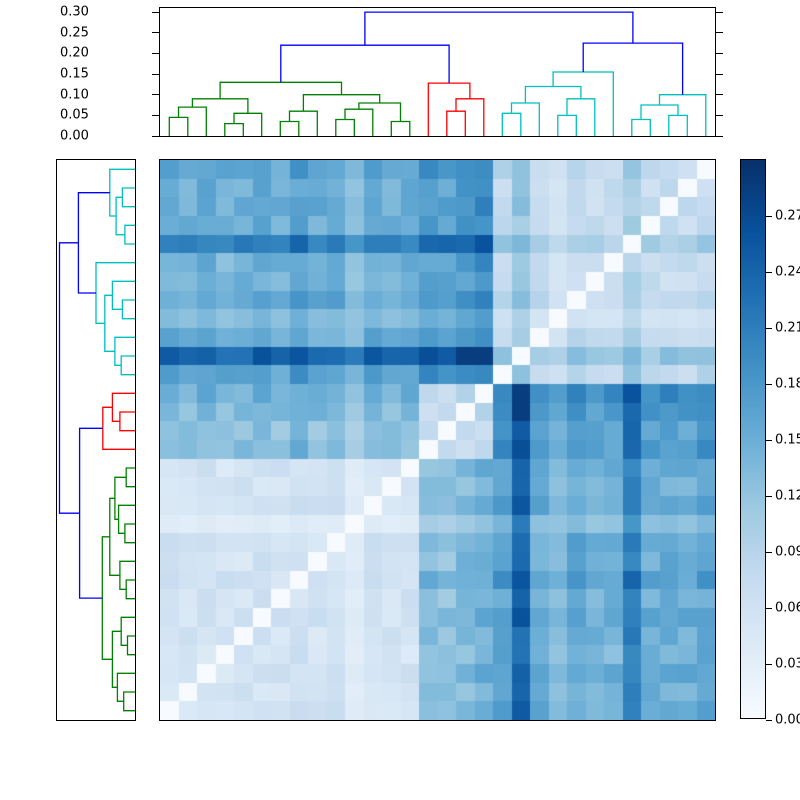  What do you see at coordinates (787, 272) in the screenshot?
I see `colorbar-tick-label: 0.24` at bounding box center [787, 272].